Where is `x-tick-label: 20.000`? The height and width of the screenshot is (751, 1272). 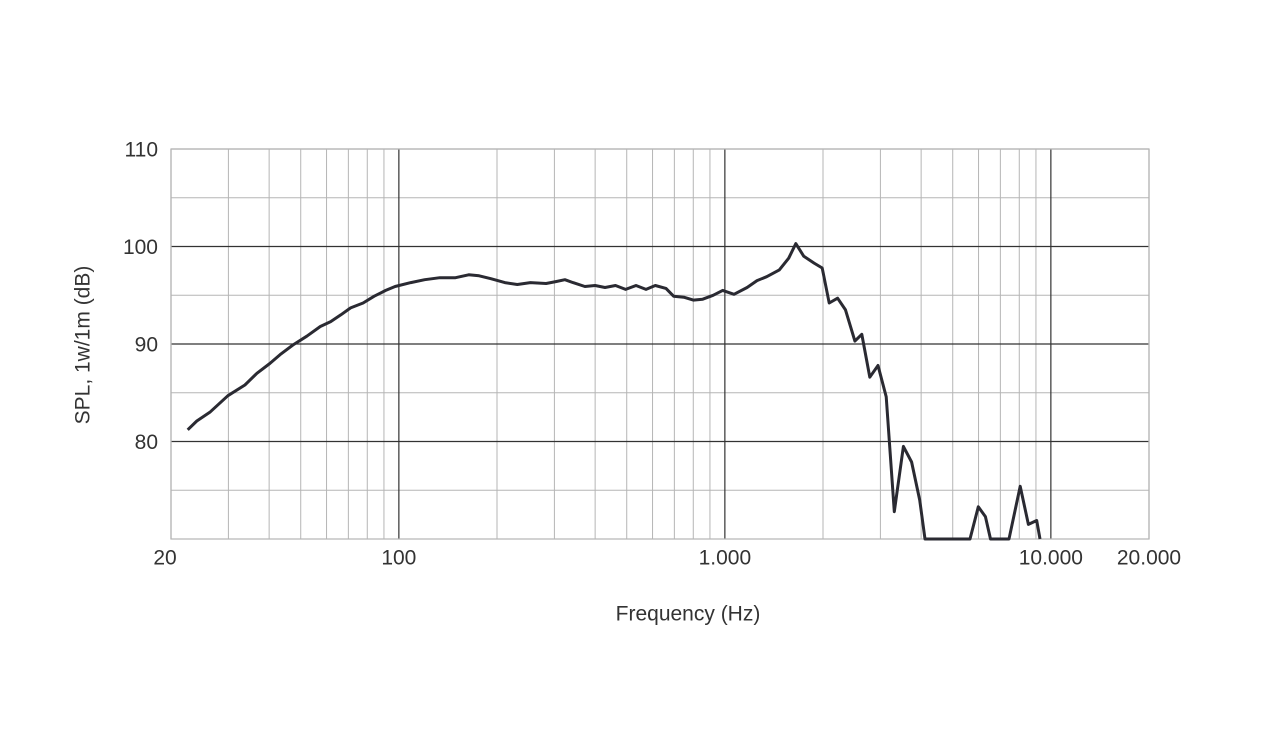
x-tick-label: 20.000 is located at coordinates (1149, 558).